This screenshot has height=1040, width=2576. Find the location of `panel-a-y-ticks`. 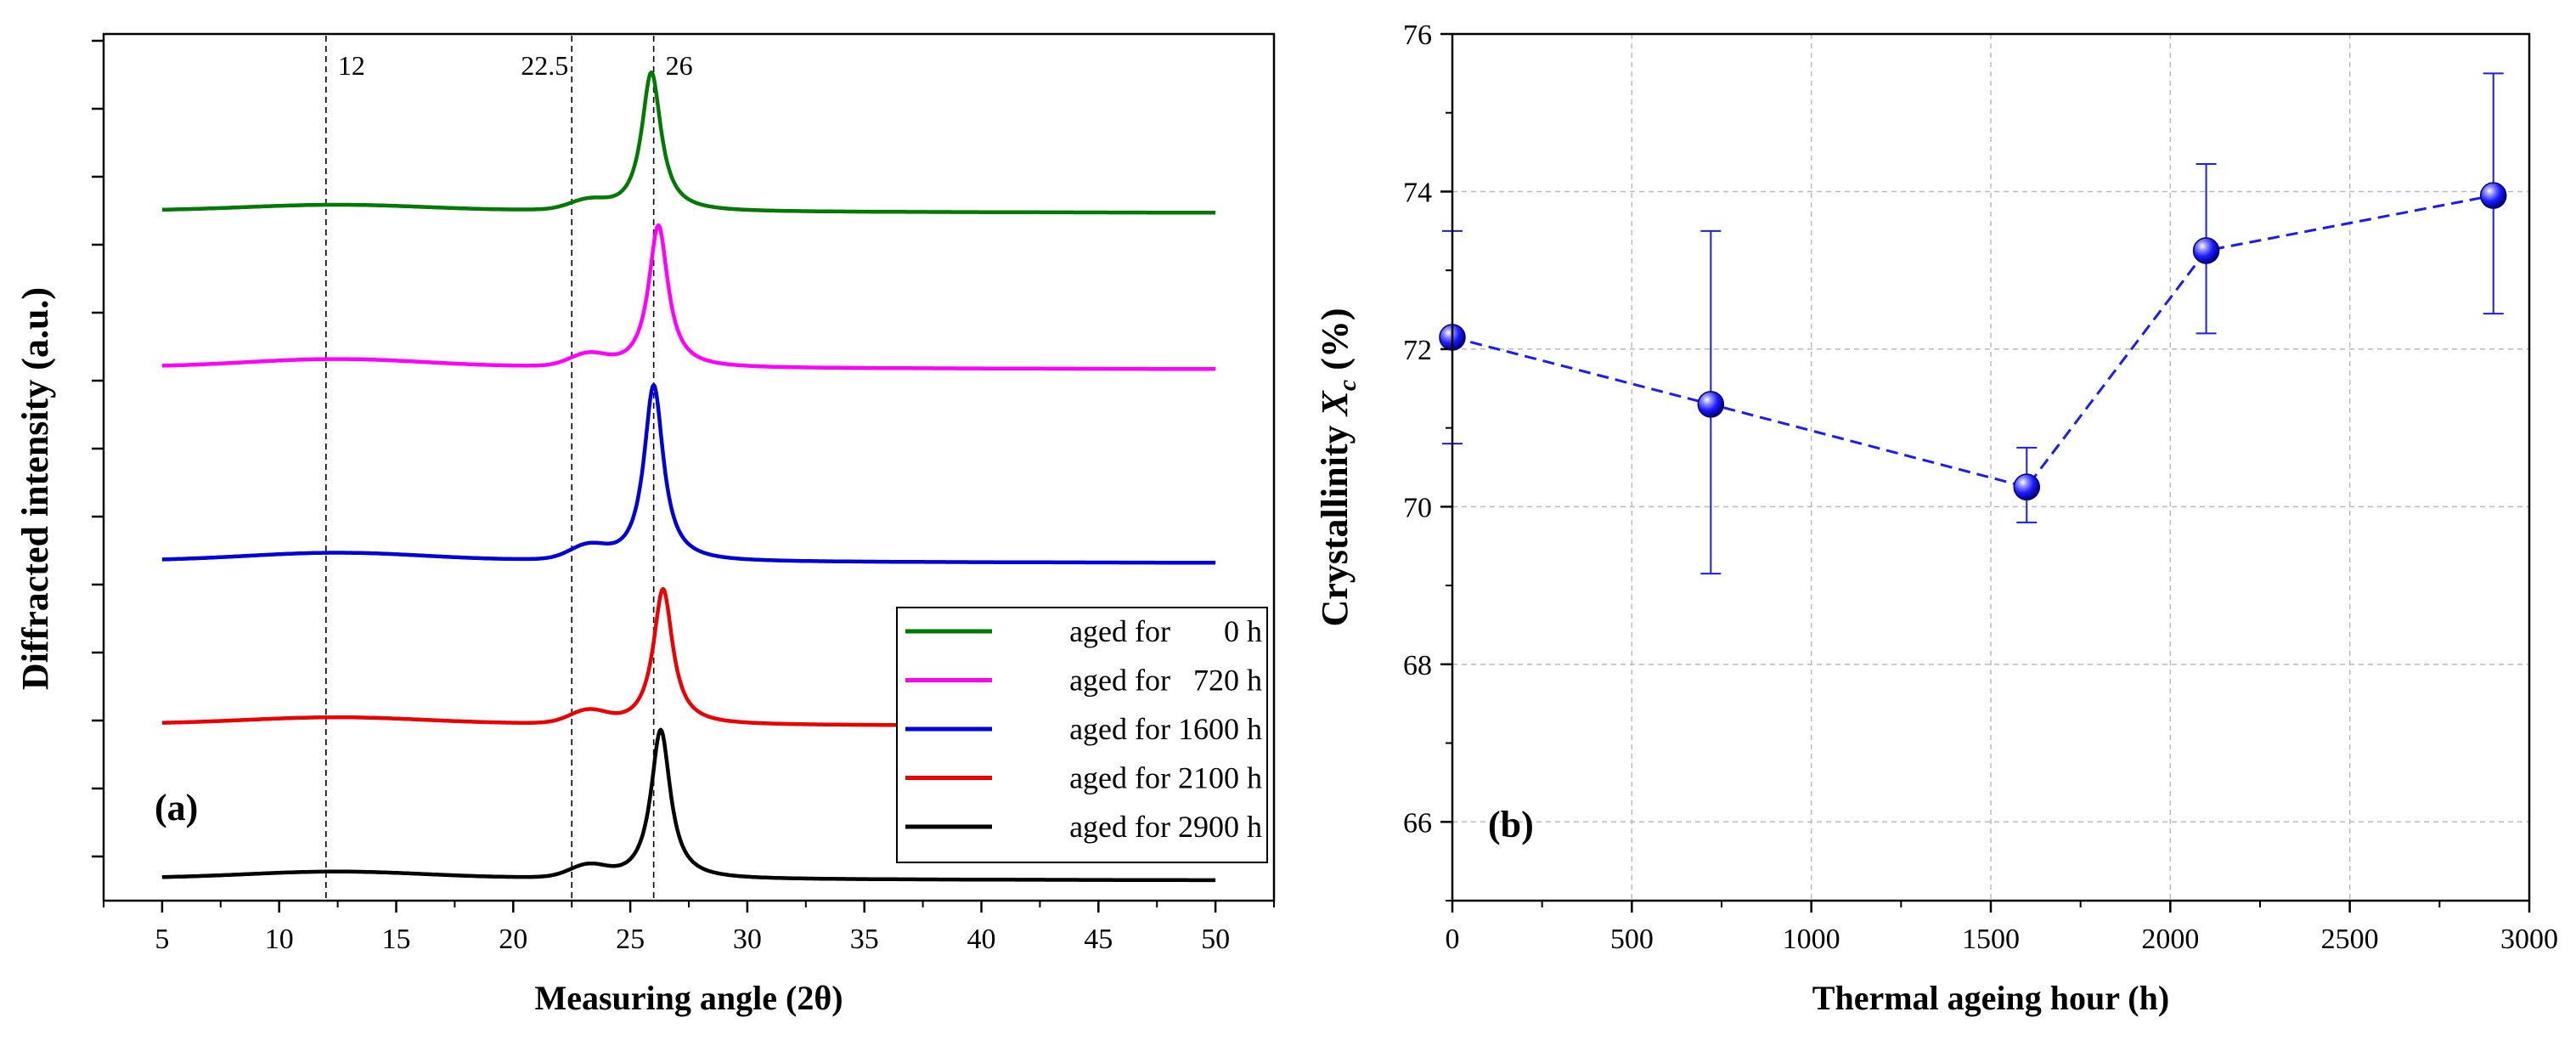

panel-a-y-ticks is located at coordinates (98, 448).